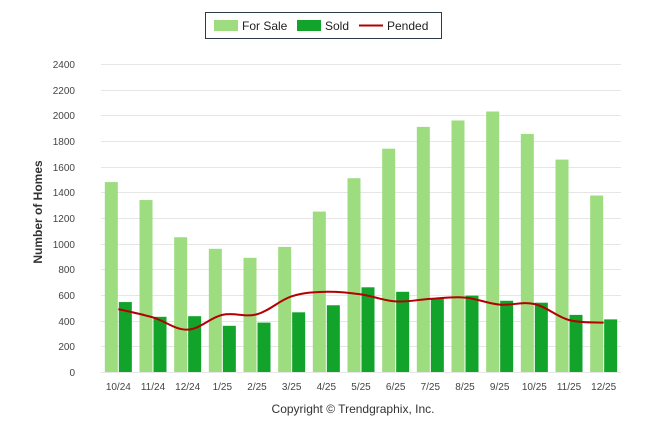  I want to click on y-tick-label: 1400, so click(64, 193).